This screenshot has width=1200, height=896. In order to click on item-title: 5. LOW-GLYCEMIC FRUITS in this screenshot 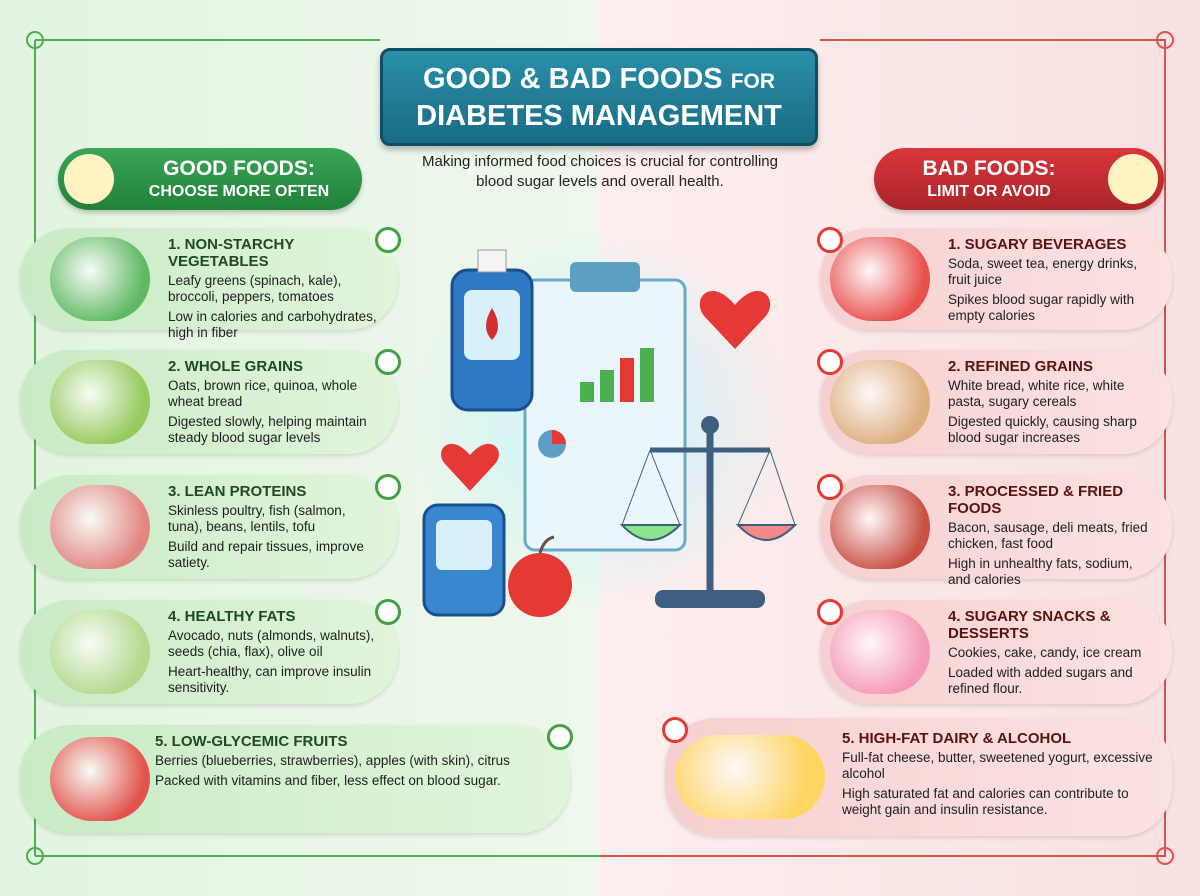, I will do `click(251, 741)`.